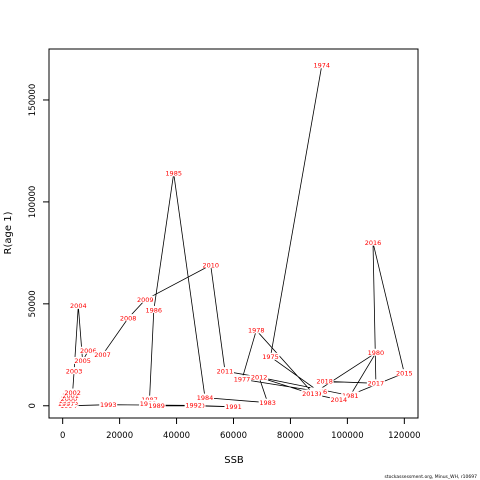 Image resolution: width=480 pixels, height=480 pixels. I want to click on year-label: 2017, so click(376, 384).